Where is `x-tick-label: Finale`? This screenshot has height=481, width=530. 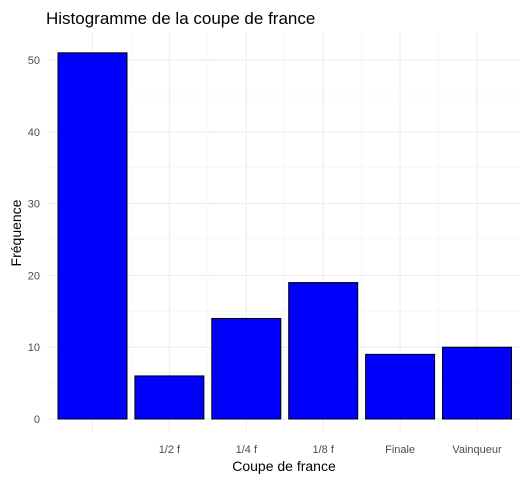
x-tick-label: Finale is located at coordinates (400, 450).